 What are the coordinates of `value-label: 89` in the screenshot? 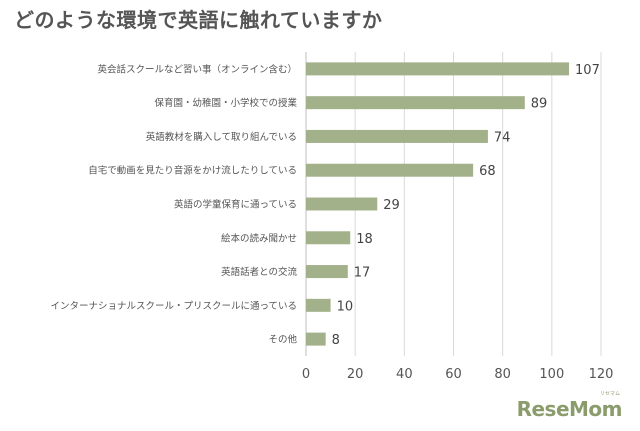 It's located at (539, 104).